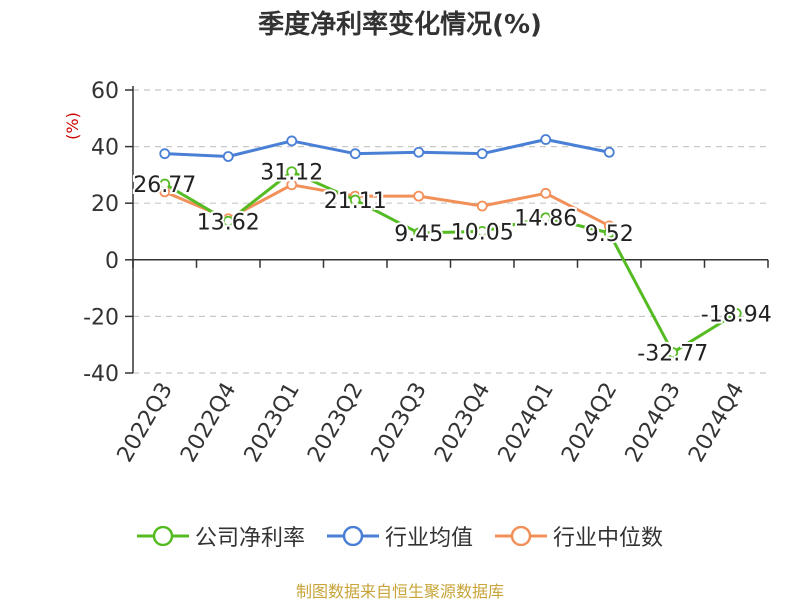 The width and height of the screenshot is (800, 602). I want to click on legend: 公司净利率 行业均值 行业中位数, so click(400, 536).